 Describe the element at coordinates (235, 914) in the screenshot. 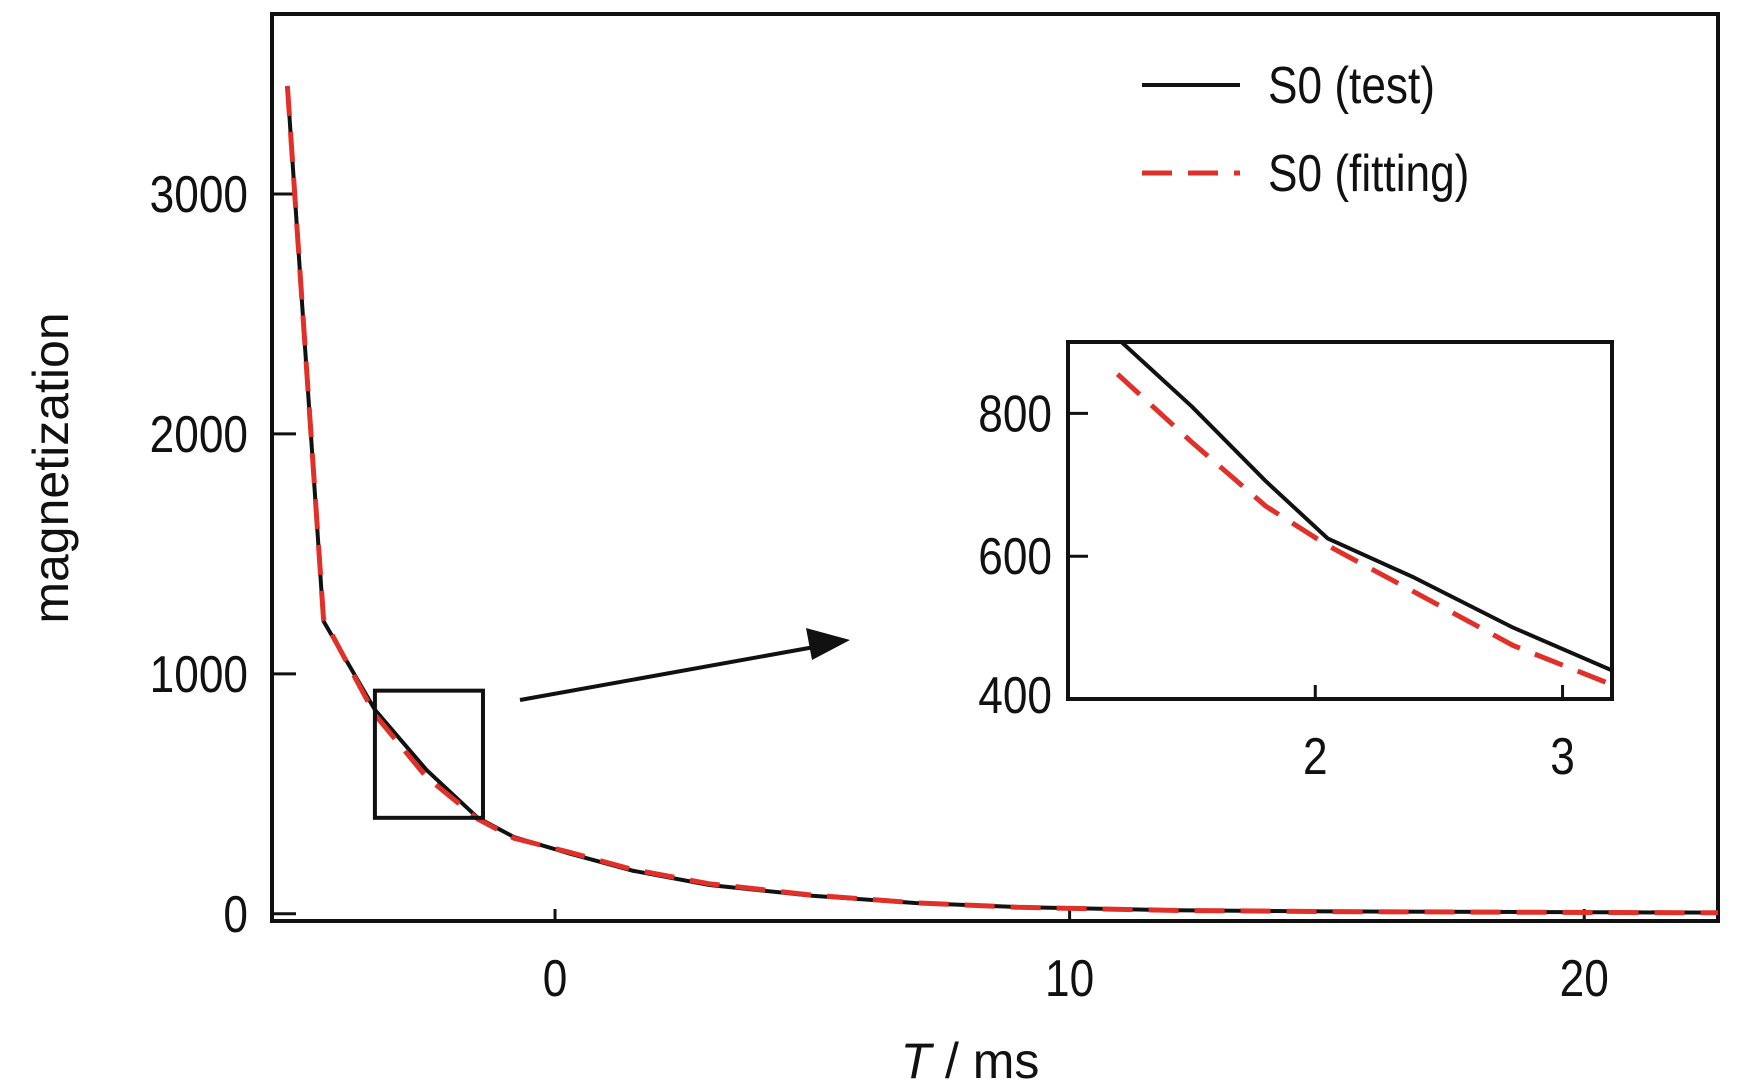

I see `y-tick-label: 0` at that location.